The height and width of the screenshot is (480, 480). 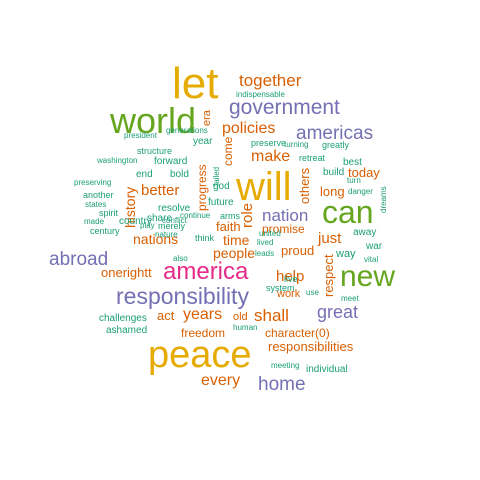 I want to click on word-peace: peace, so click(x=200, y=355).